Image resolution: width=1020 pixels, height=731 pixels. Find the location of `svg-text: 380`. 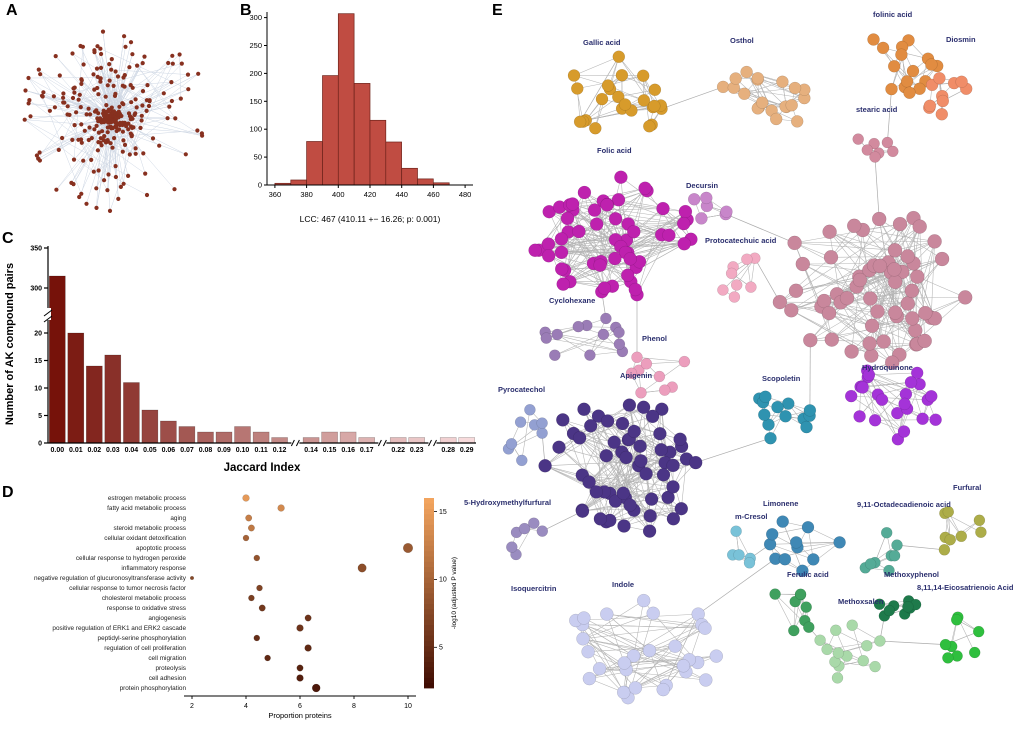

svg-text: 380 is located at coordinates (306, 194).